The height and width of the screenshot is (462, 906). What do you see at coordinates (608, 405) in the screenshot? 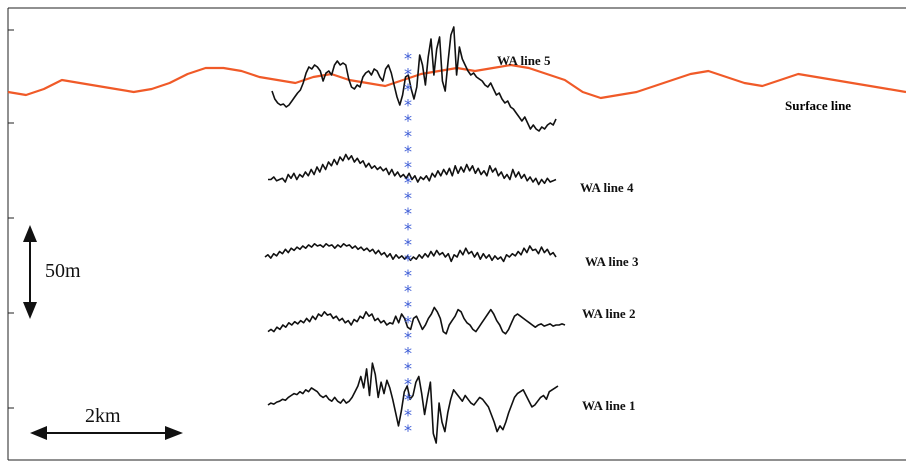
I see `wa-line-1-label: WA line 1` at bounding box center [608, 405].